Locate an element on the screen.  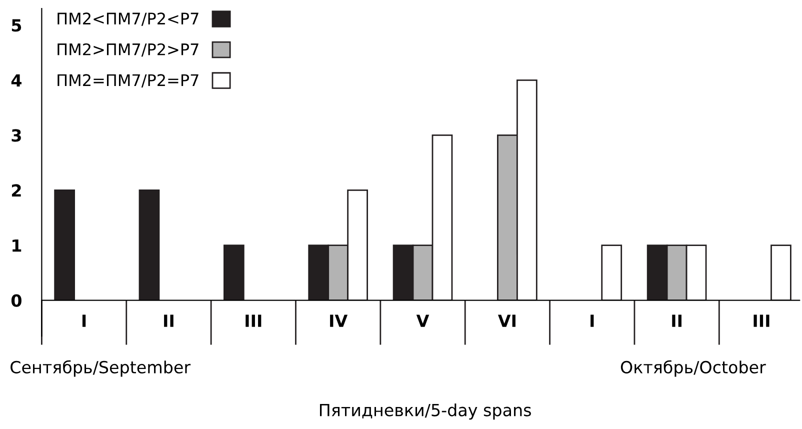
legend-label: ПМ2<ПМ7/Р2<Р7 is located at coordinates (128, 19).